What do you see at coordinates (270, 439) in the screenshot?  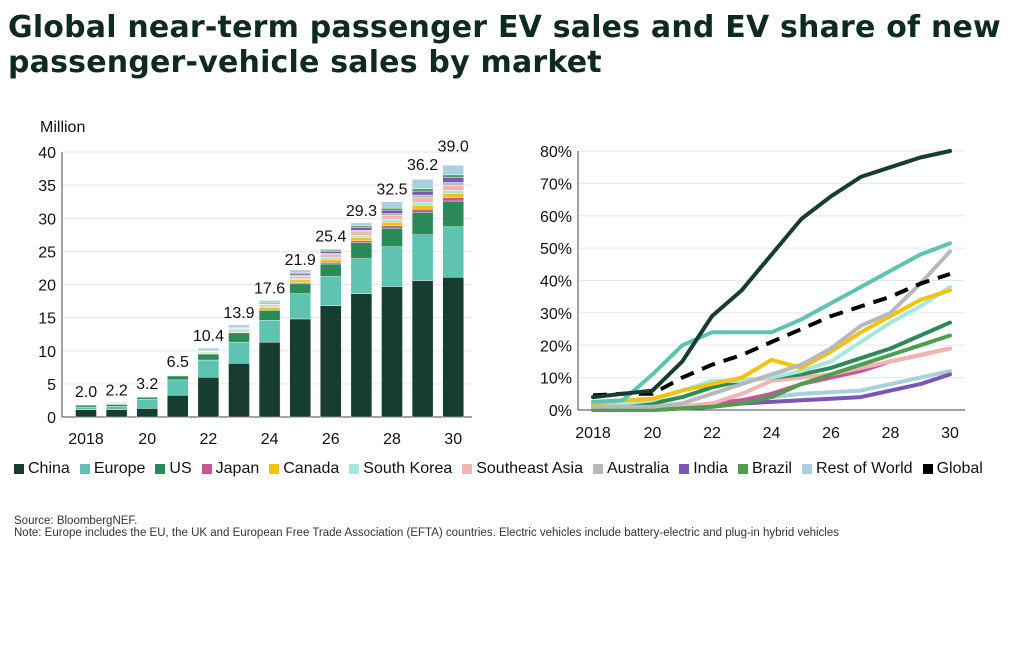 I see `x-tick-label: 24` at bounding box center [270, 439].